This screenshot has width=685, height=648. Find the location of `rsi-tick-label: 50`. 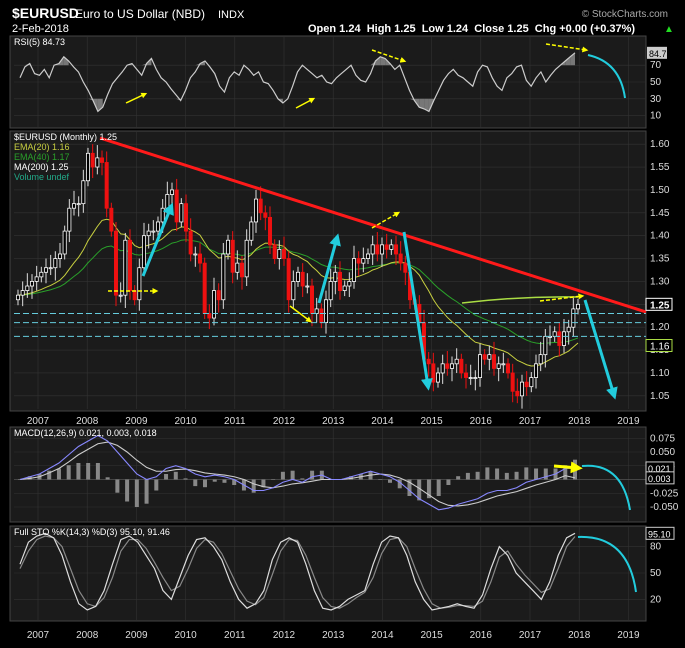

rsi-tick-label: 50 is located at coordinates (656, 82).